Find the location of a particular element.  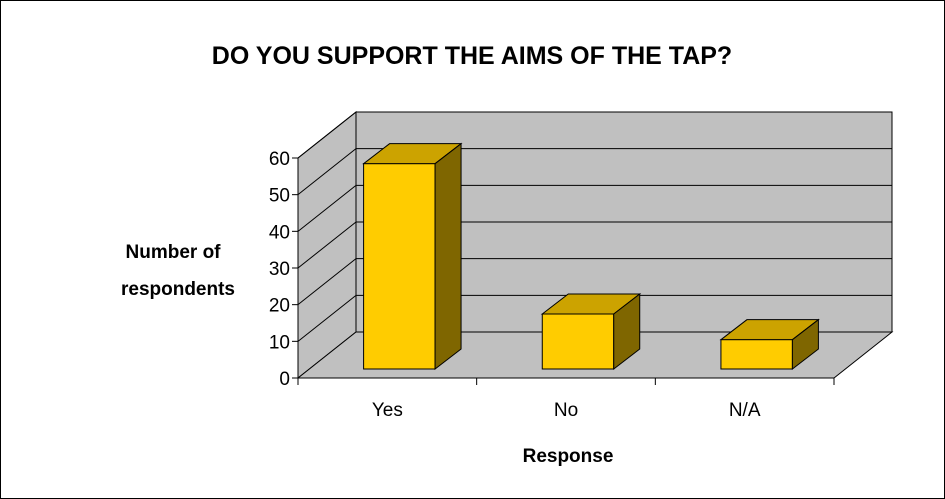

bar-n-a is located at coordinates (769, 344).